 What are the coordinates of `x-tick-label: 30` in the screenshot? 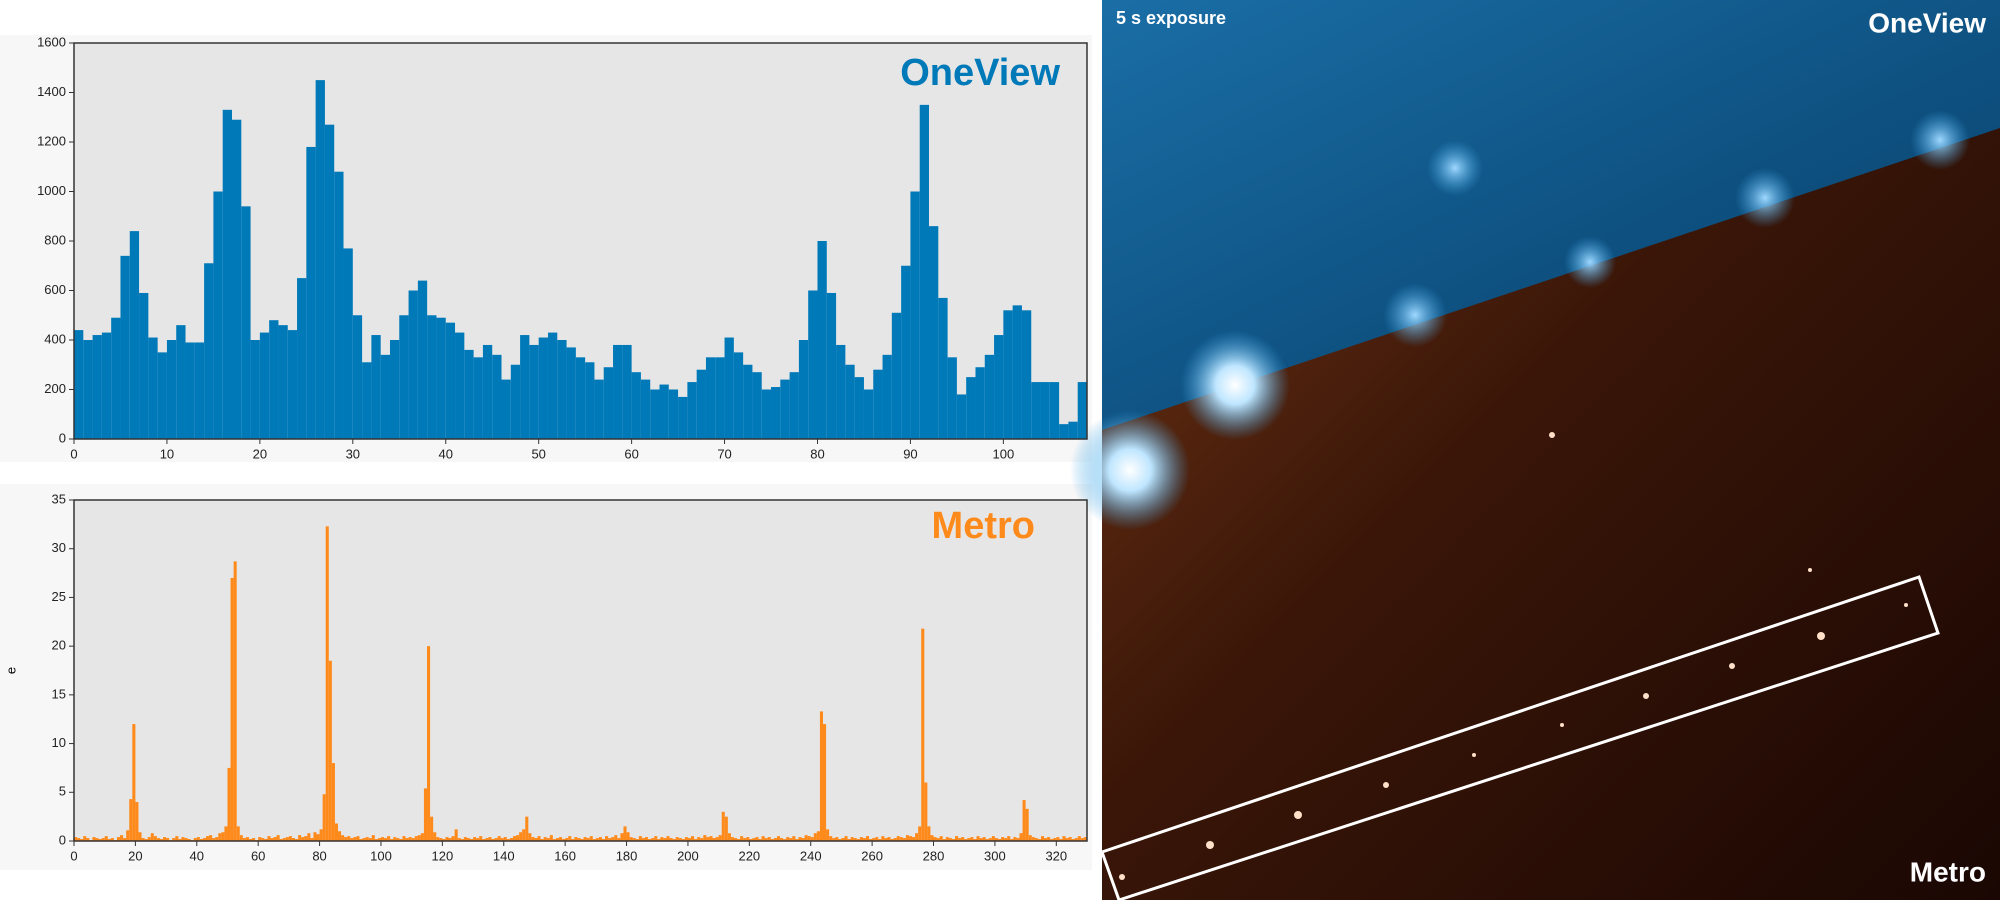 It's located at (353, 453).